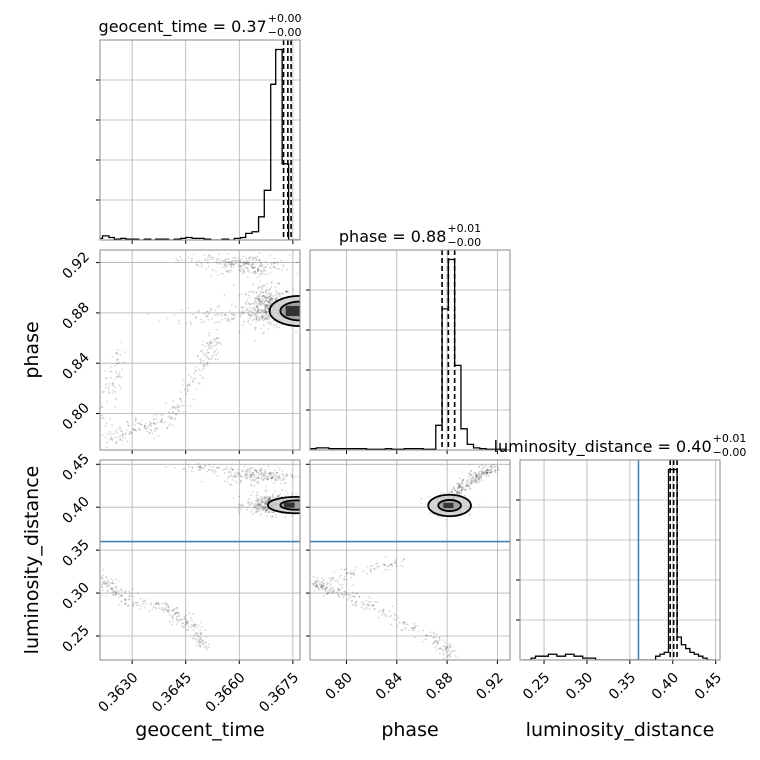  Describe the element at coordinates (405, 561) in the screenshot. I see `scatter-points` at that location.